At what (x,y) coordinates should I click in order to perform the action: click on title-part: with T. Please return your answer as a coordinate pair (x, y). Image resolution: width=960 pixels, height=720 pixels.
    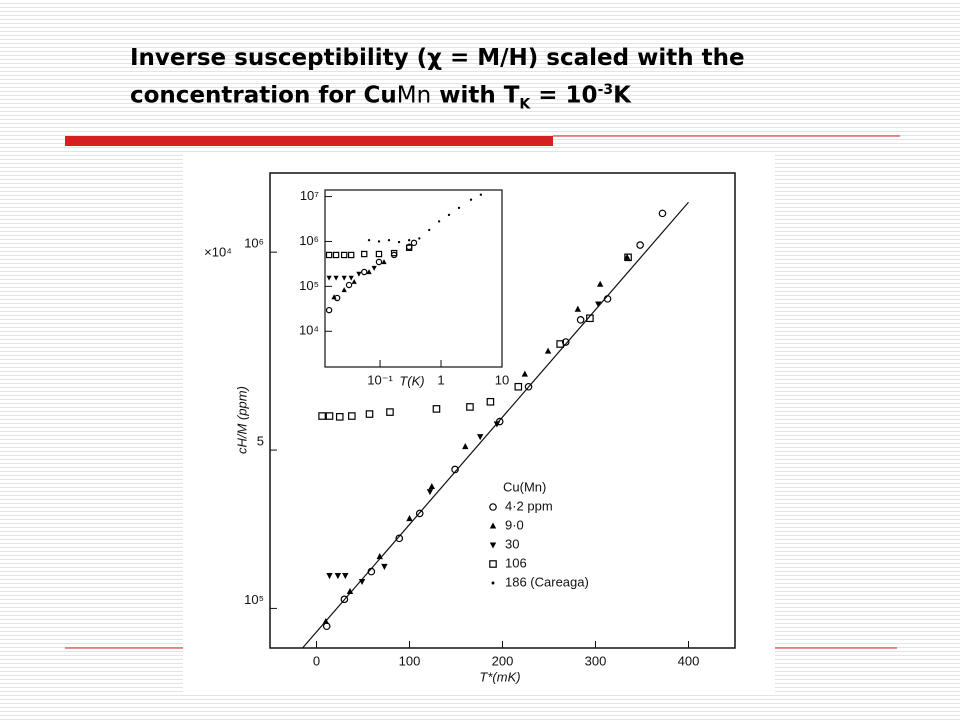
    Looking at the image, I should click on (475, 95).